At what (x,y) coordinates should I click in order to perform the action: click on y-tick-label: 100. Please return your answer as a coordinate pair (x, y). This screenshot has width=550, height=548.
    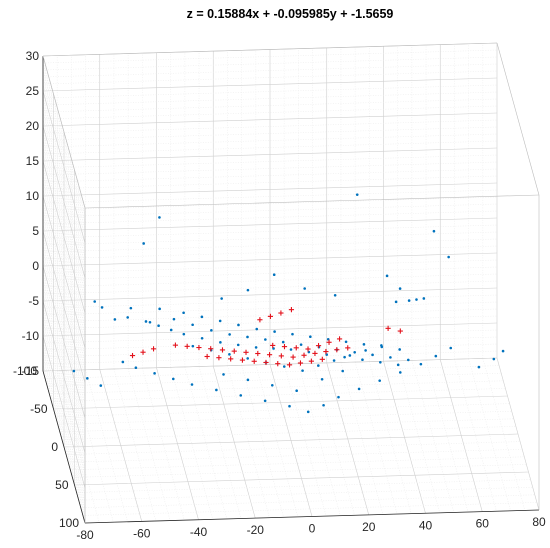
    Looking at the image, I should click on (69, 523).